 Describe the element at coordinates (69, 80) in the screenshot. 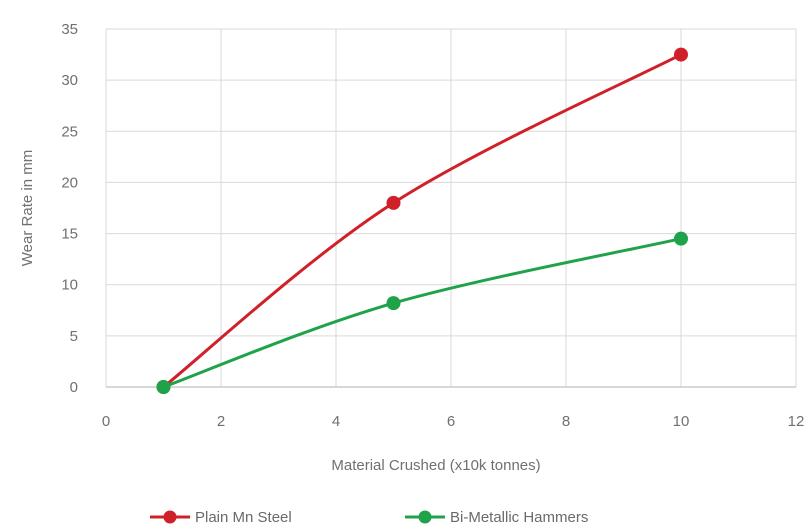

I see `y-tick-label: 30` at that location.